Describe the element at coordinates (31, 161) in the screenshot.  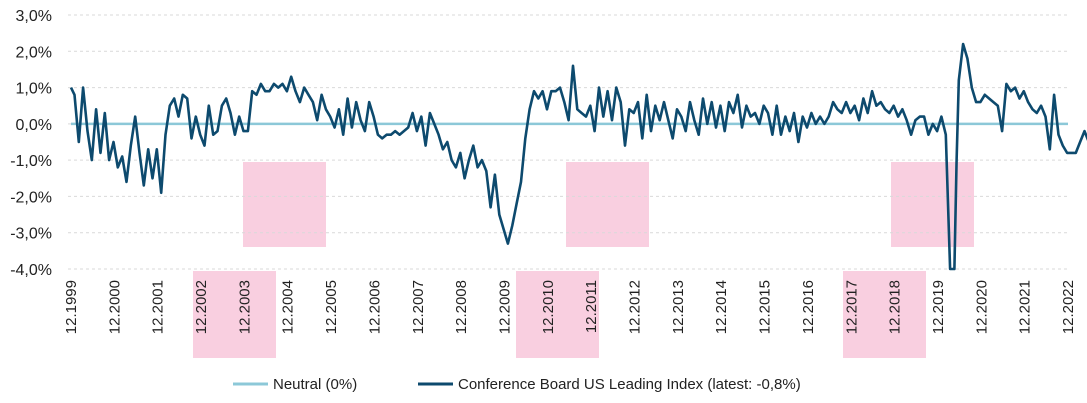
I see `y-tick-label: -1,0%` at that location.